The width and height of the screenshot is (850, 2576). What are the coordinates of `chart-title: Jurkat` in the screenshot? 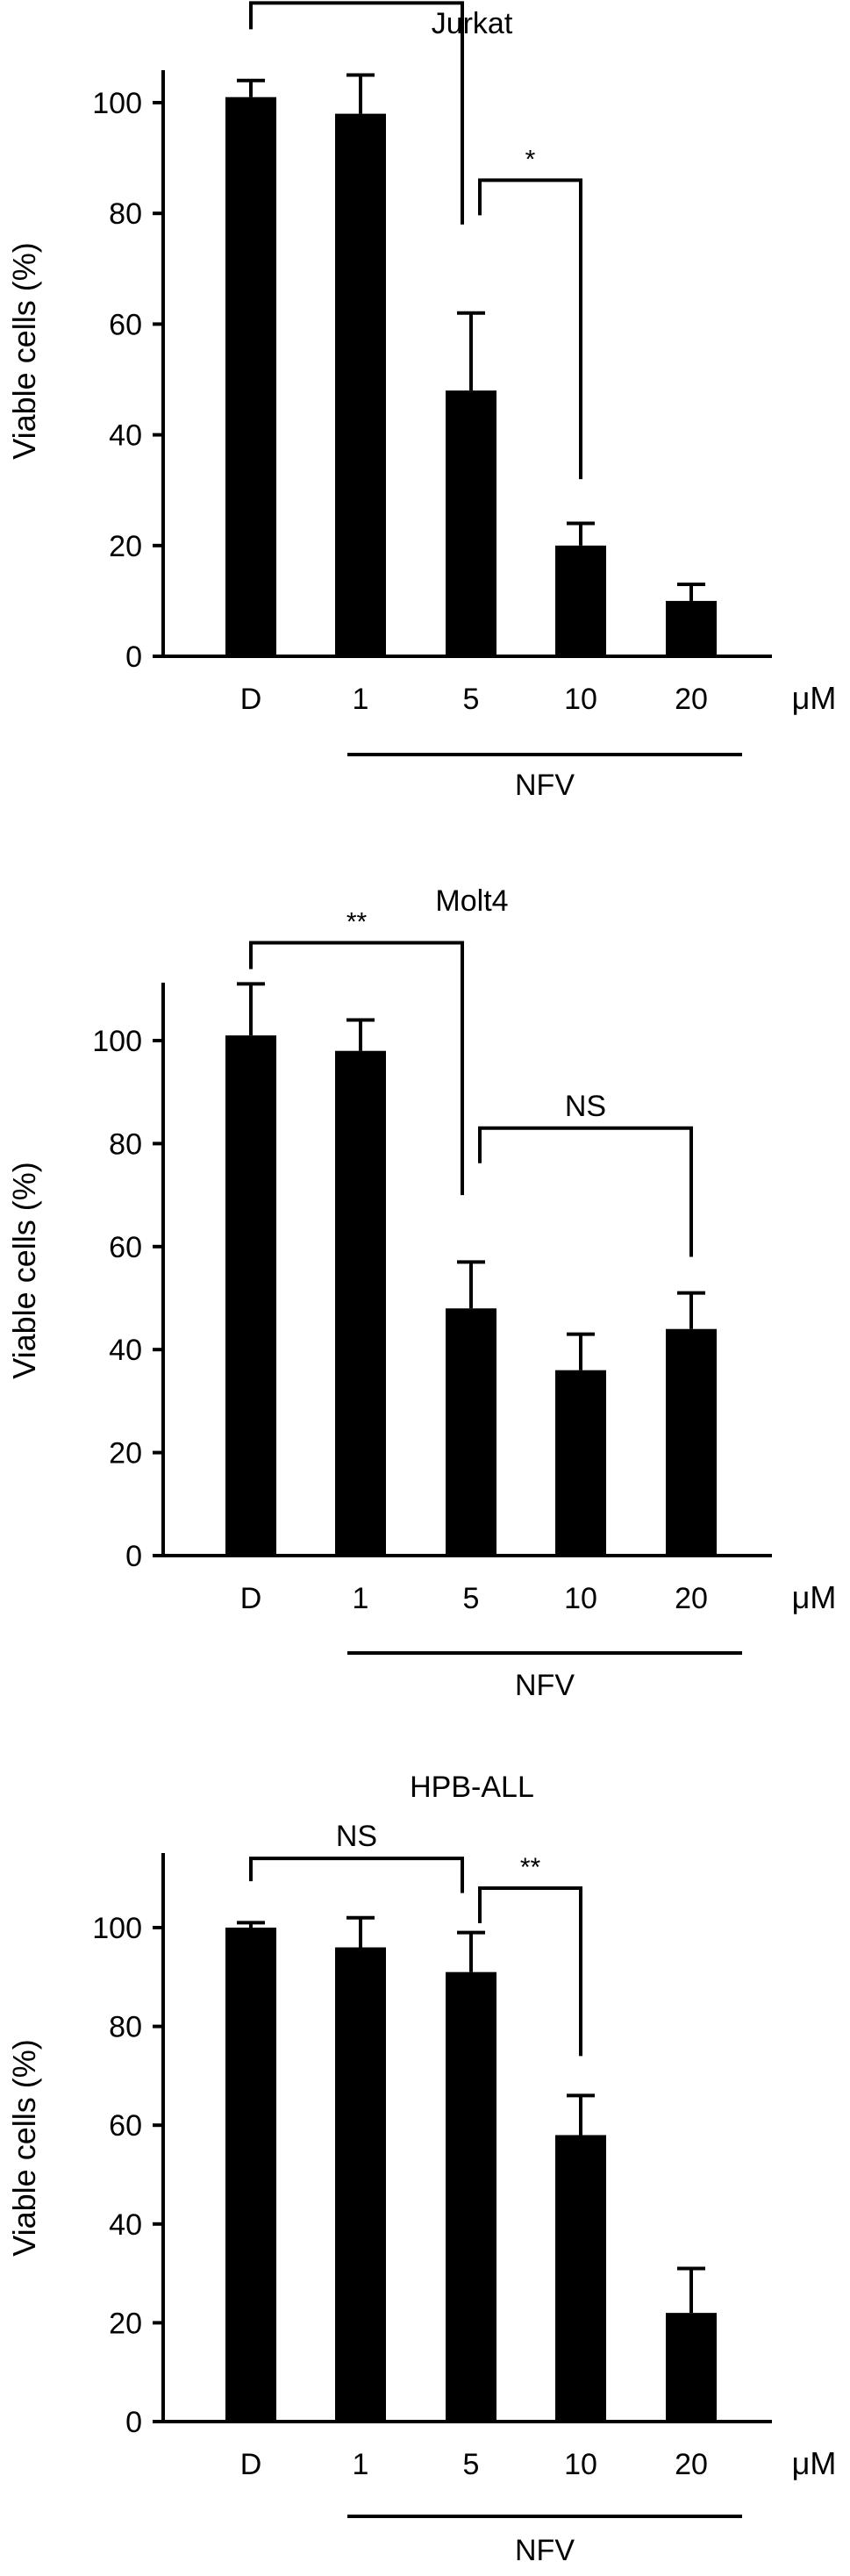 It's located at (472, 23).